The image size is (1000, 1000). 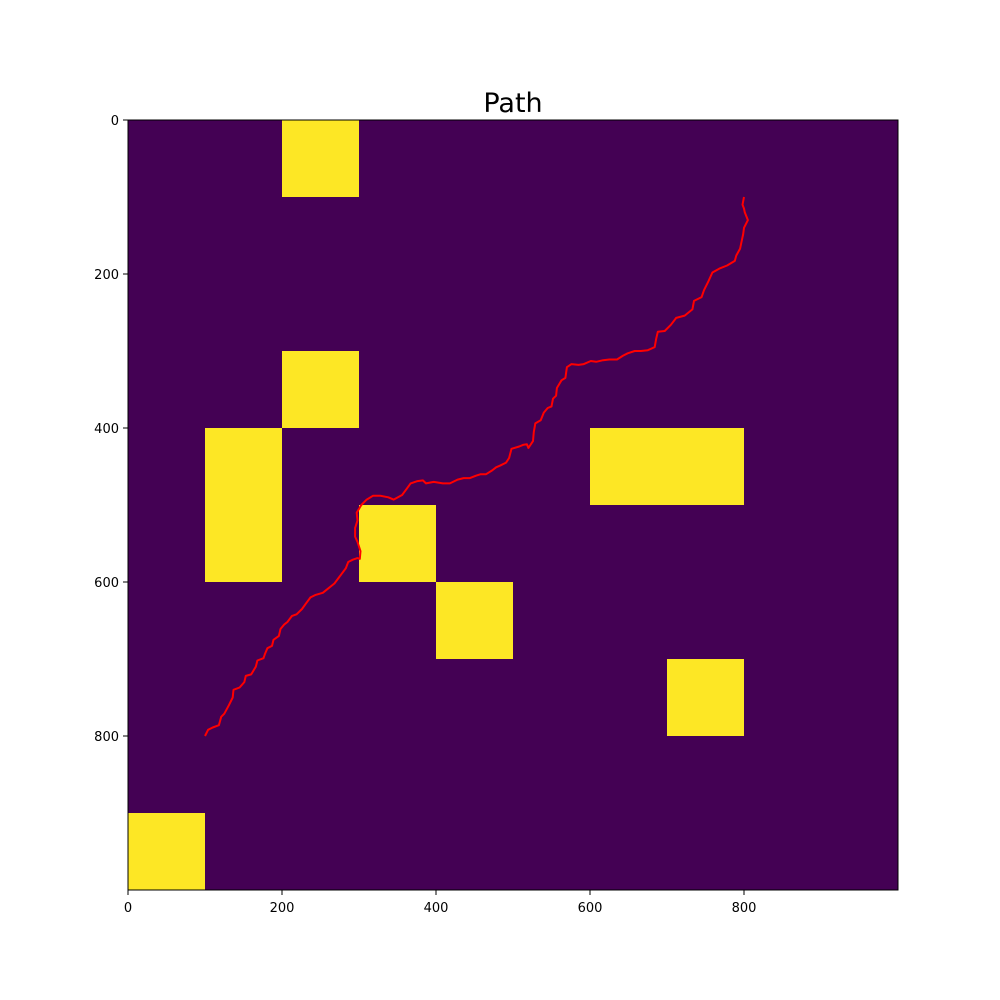 I want to click on x-tick-label: 600, so click(x=590, y=908).